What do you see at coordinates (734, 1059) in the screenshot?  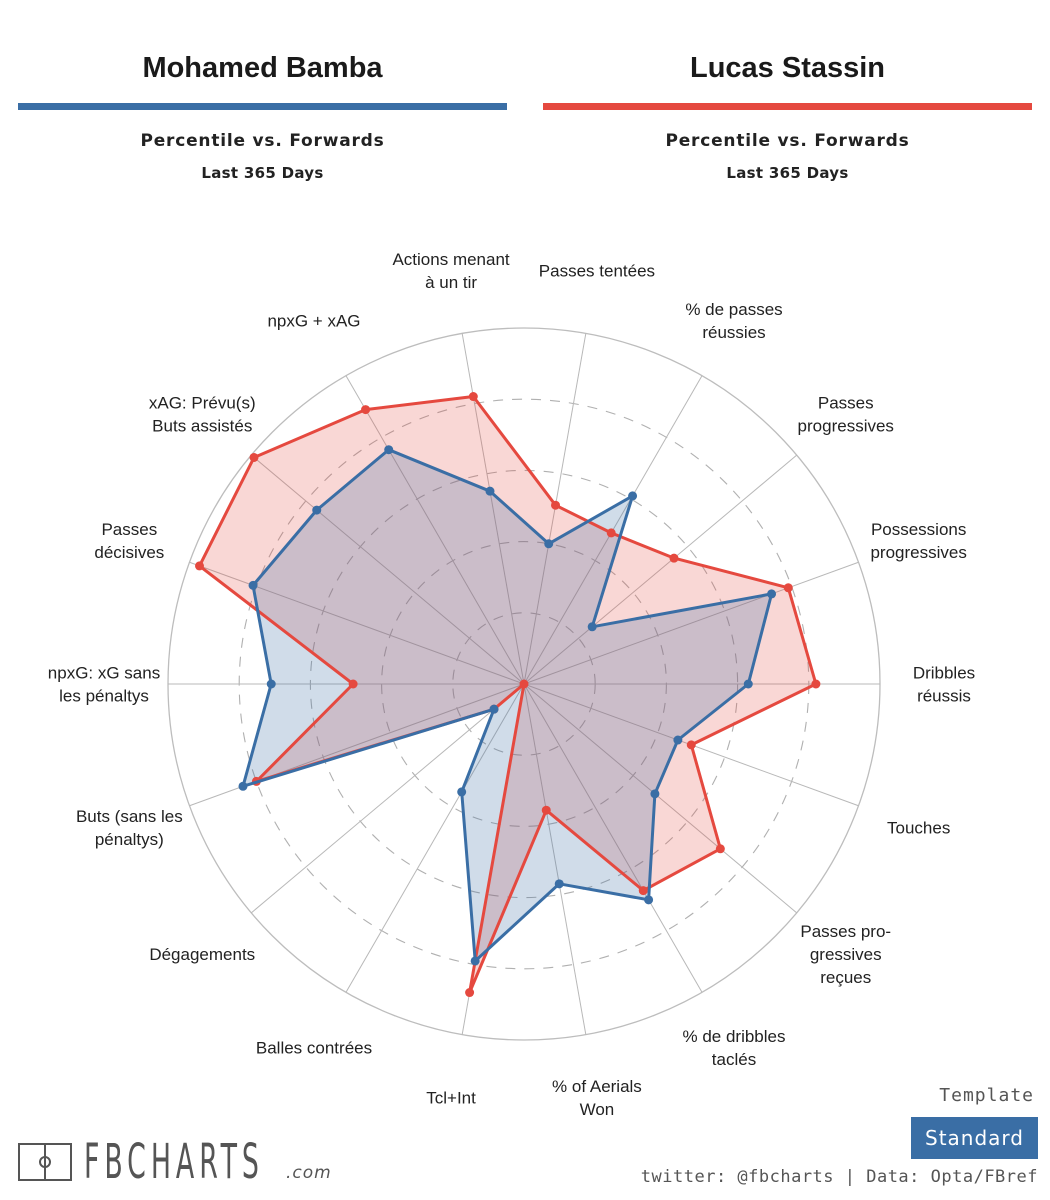 I see `axis-label-line: taclés` at bounding box center [734, 1059].